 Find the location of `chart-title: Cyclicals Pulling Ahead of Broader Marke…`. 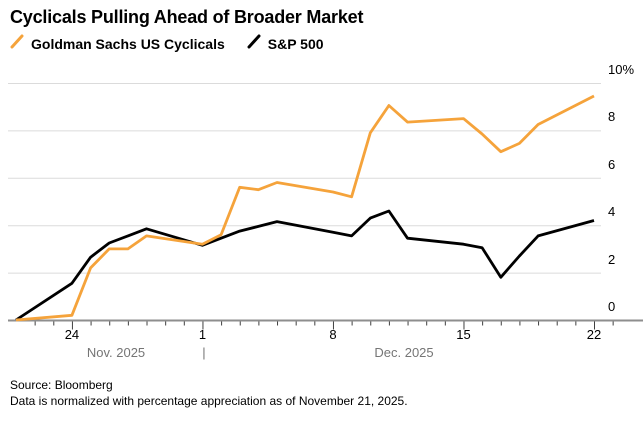

chart-title: Cyclicals Pulling Ahead of Broader Marke… is located at coordinates (187, 17).